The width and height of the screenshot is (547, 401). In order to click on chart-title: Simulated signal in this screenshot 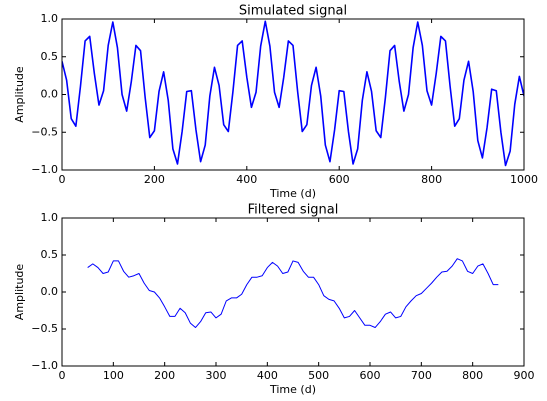, I will do `click(293, 11)`.